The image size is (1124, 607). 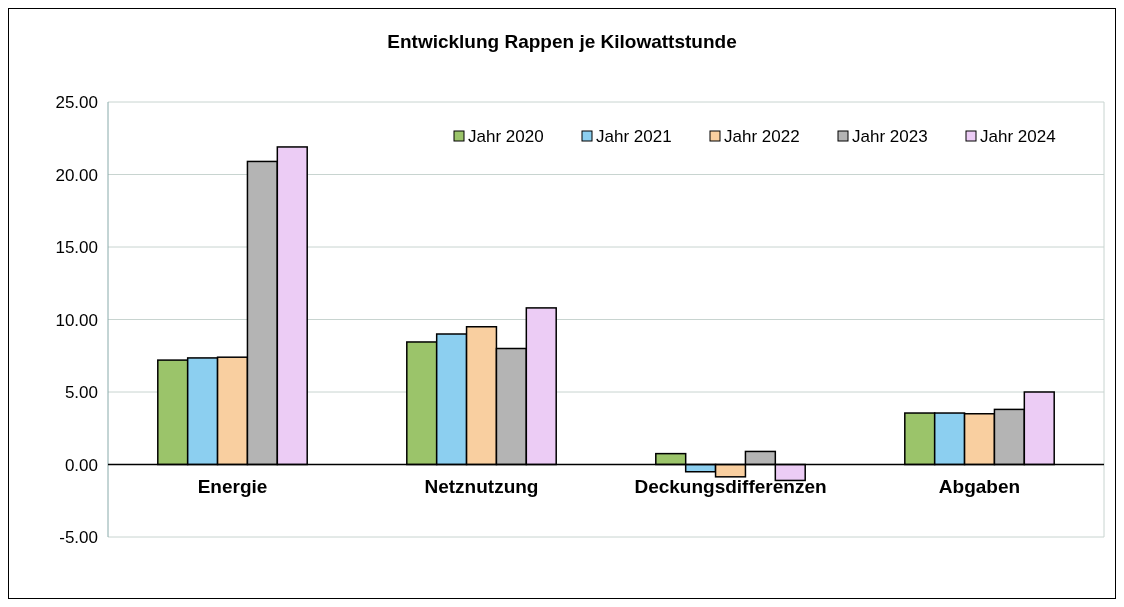 I want to click on y-tick-label: 20.00, so click(x=76, y=175).